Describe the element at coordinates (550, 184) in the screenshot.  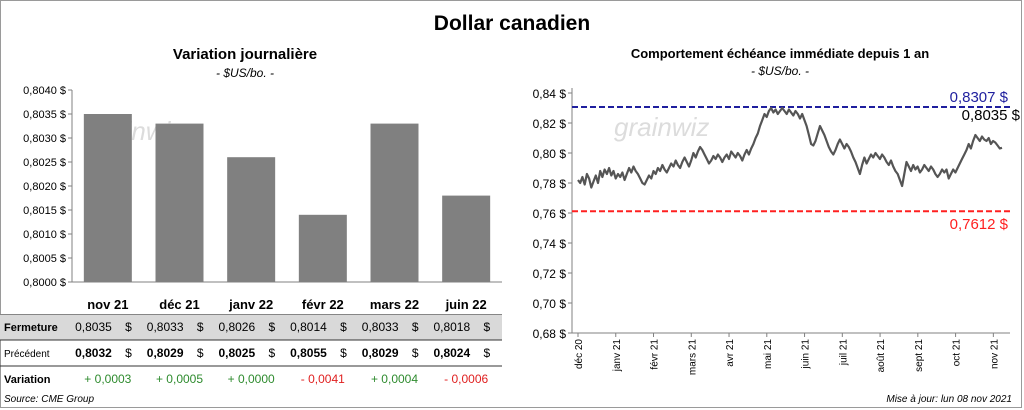
I see `y-tick-label: 0,78 $` at that location.